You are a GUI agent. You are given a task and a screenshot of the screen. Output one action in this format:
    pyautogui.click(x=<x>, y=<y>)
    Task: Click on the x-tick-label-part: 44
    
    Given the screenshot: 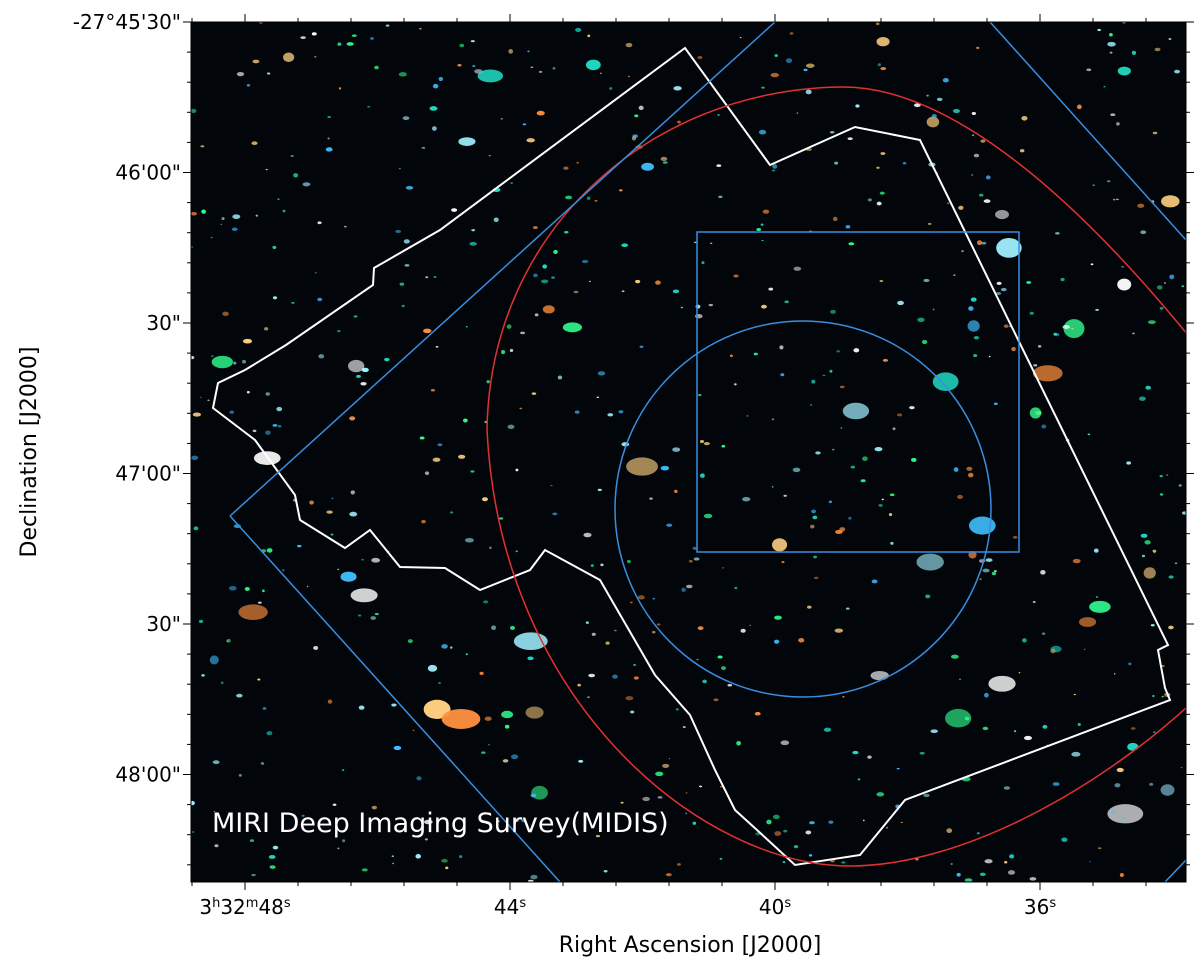 What is the action you would take?
    pyautogui.click(x=506, y=907)
    